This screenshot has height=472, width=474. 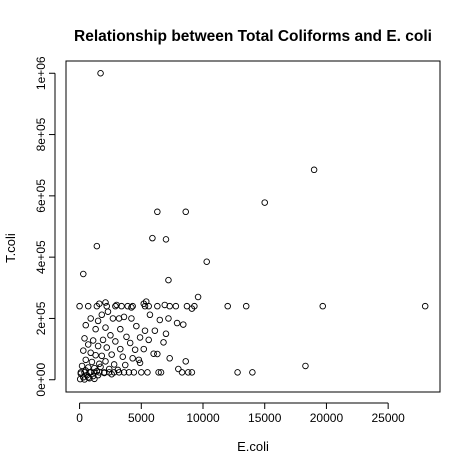 I want to click on x-axis-label: E.coli, so click(x=253, y=446).